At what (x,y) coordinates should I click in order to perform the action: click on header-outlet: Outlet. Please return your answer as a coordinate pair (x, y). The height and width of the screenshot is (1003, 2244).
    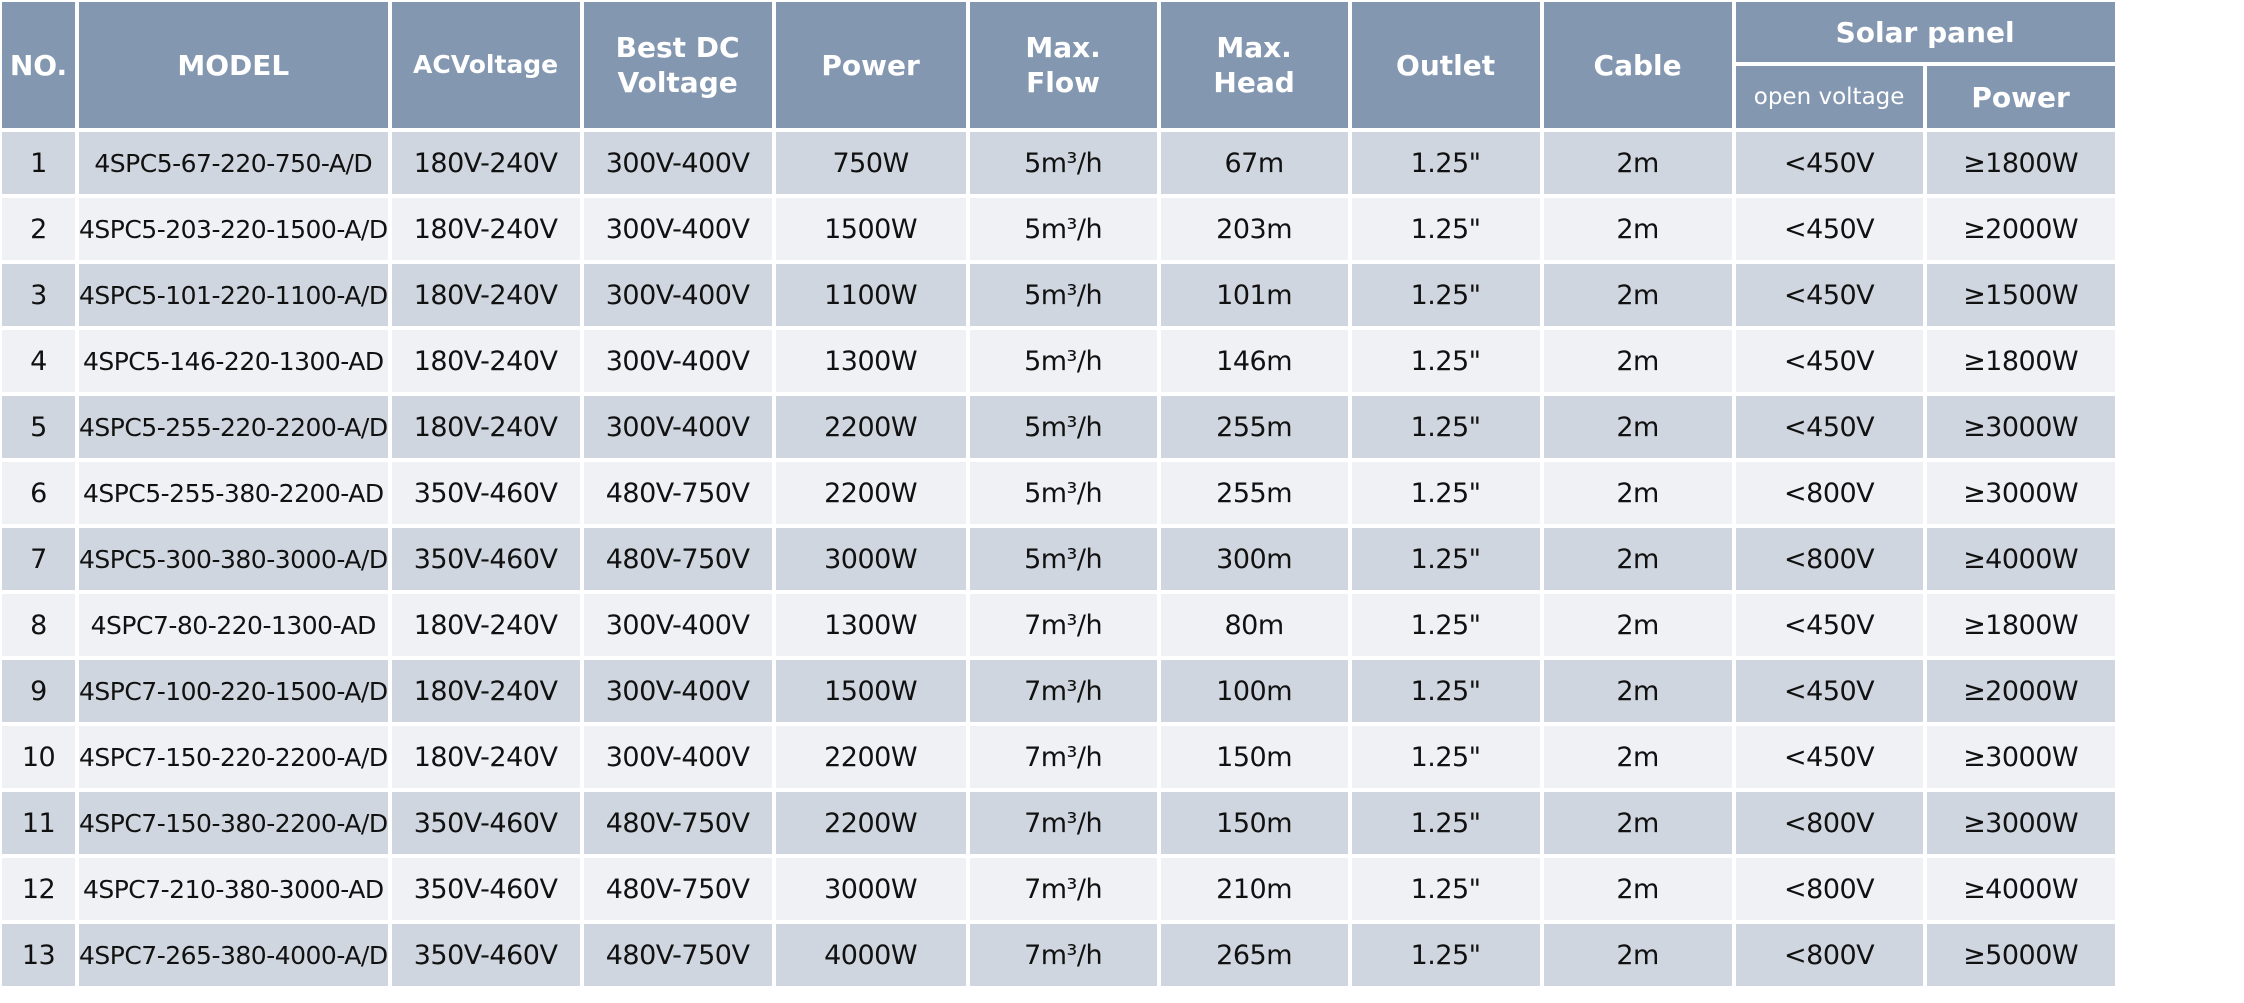
    Looking at the image, I should click on (1445, 65).